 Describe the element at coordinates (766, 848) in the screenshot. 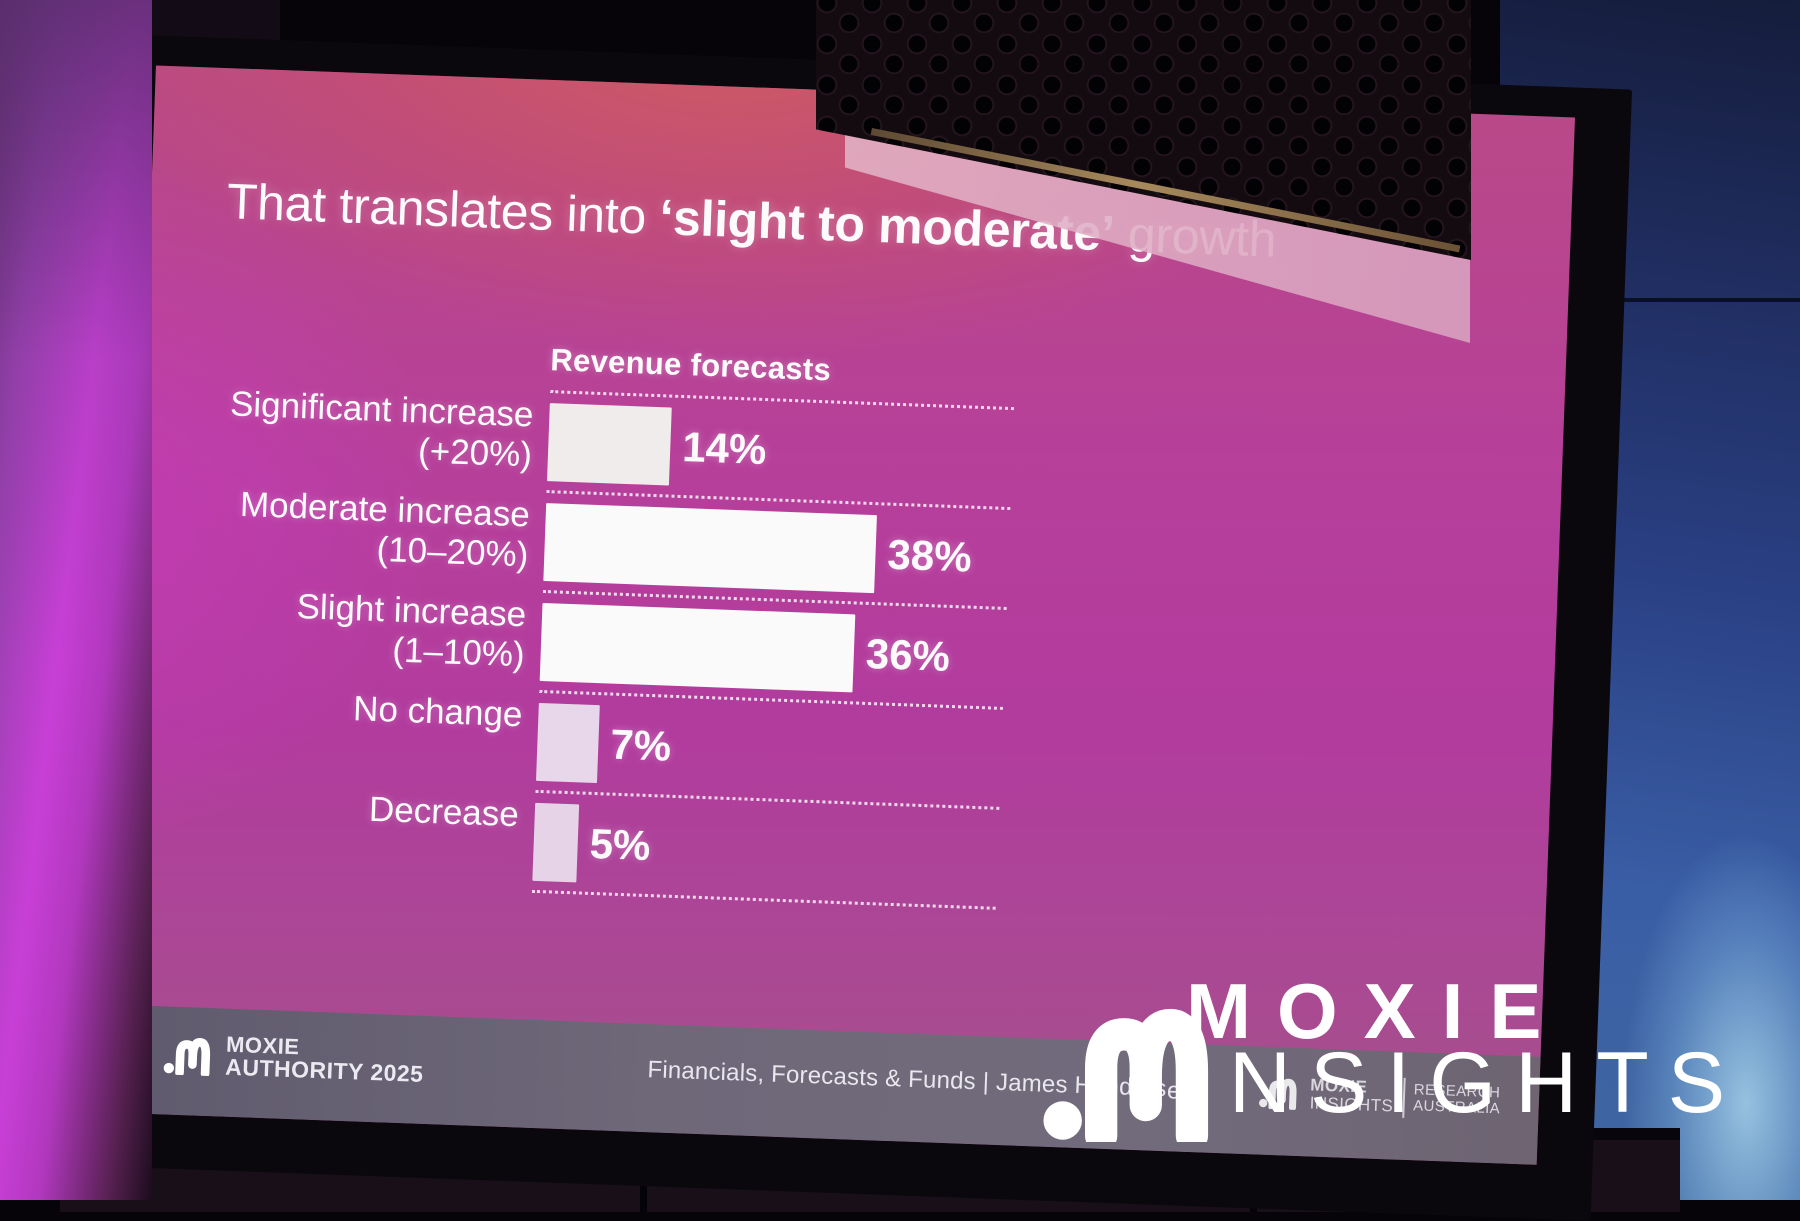

I see `bar-area: 5%` at that location.